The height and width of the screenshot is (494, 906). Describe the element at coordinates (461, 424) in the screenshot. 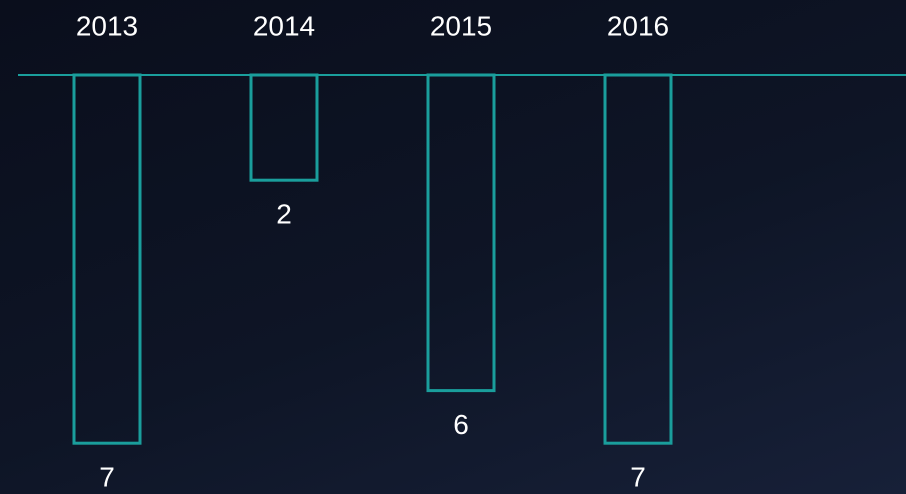

I see `value-label: 6` at that location.